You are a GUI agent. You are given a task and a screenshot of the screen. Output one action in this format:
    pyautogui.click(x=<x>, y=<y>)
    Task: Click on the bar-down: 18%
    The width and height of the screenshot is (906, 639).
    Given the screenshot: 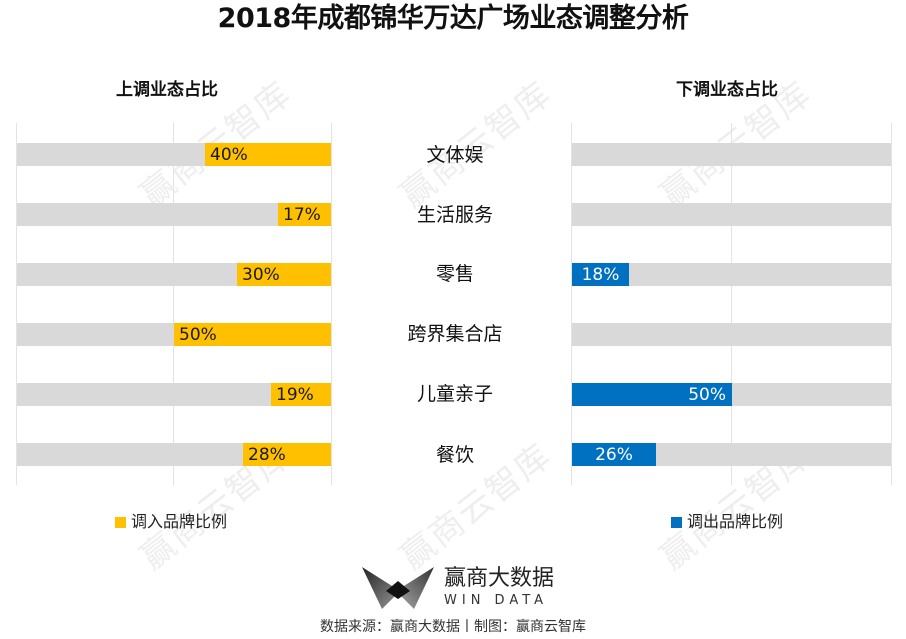 What is the action you would take?
    pyautogui.click(x=600, y=274)
    